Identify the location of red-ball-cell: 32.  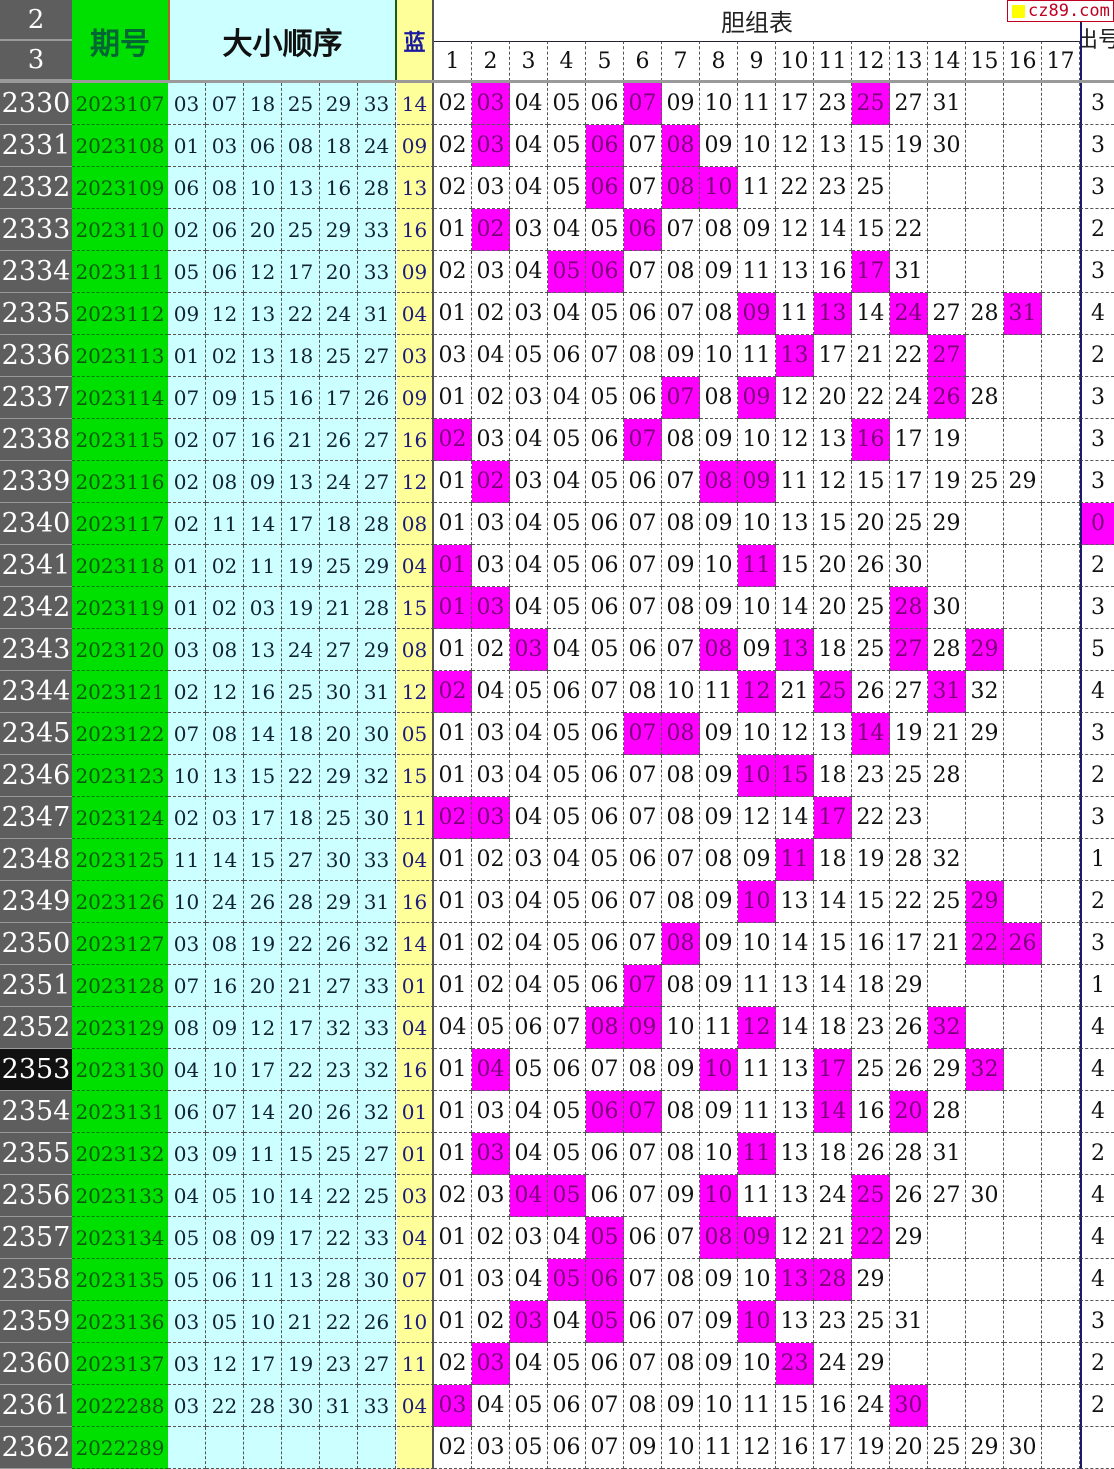
(339, 1028).